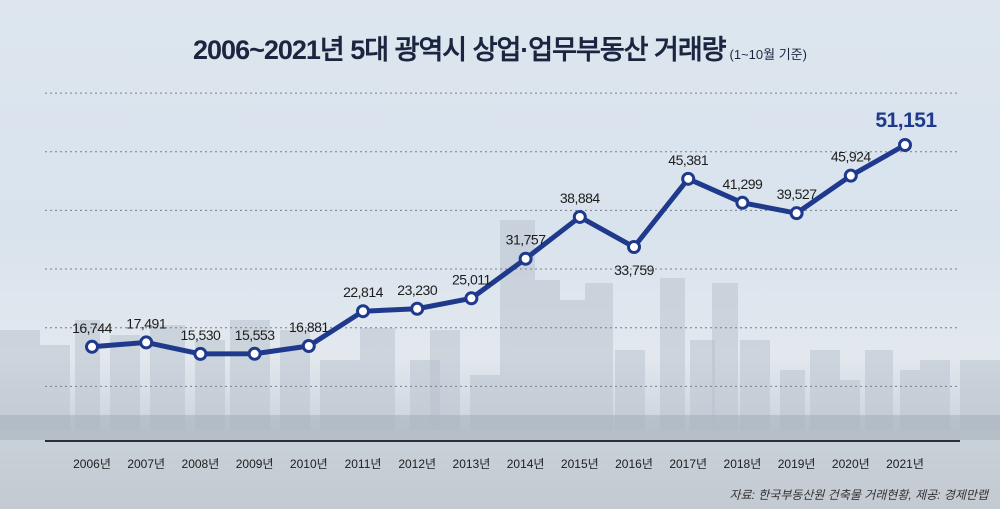 This screenshot has width=1000, height=509. I want to click on x-tick-label: 2014년, so click(526, 464).